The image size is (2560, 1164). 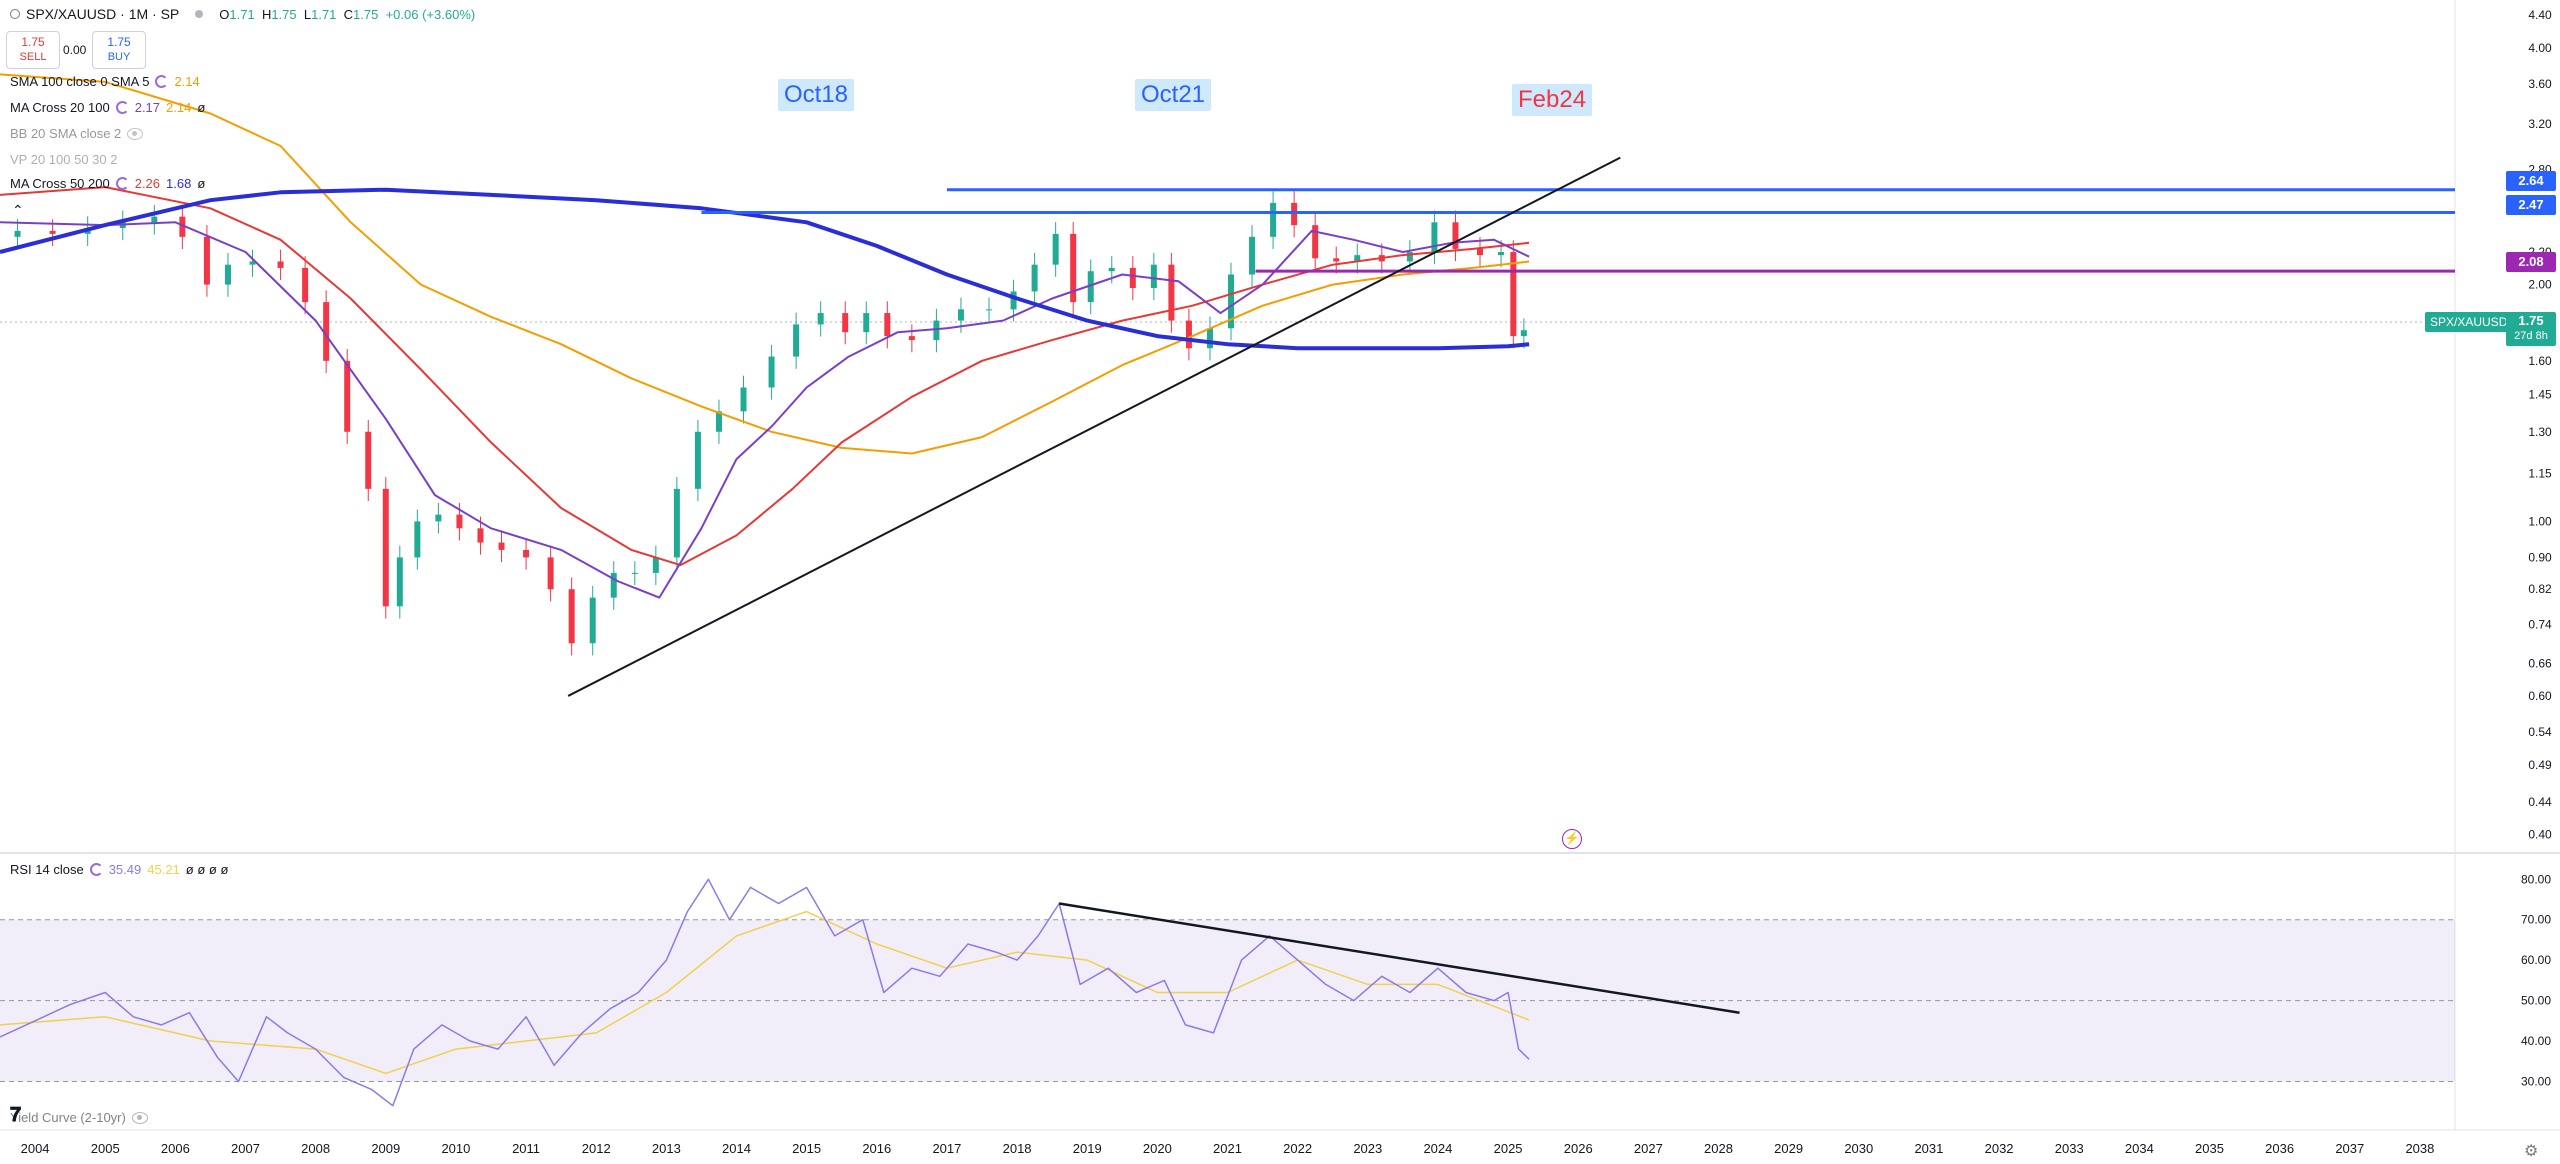 What do you see at coordinates (1173, 95) in the screenshot?
I see `annotation-oct21: Oct21` at bounding box center [1173, 95].